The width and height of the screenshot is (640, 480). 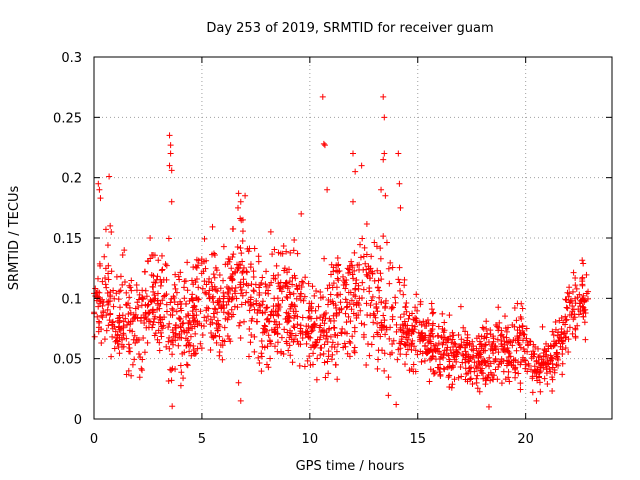 What do you see at coordinates (417, 439) in the screenshot?
I see `x-tick-label: 15` at bounding box center [417, 439].